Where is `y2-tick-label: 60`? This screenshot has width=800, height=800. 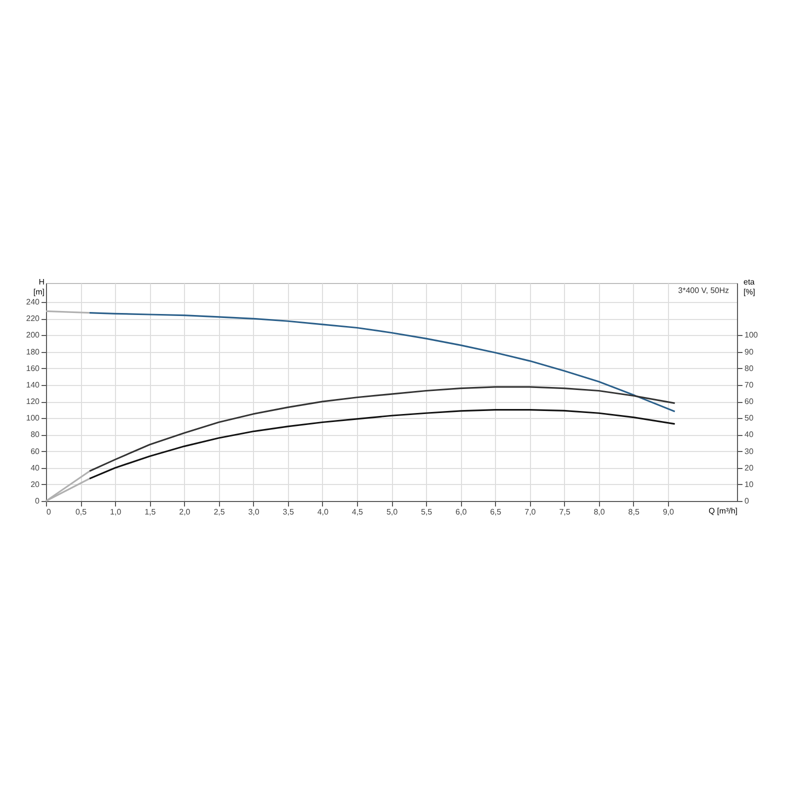 y2-tick-label: 60 is located at coordinates (749, 401).